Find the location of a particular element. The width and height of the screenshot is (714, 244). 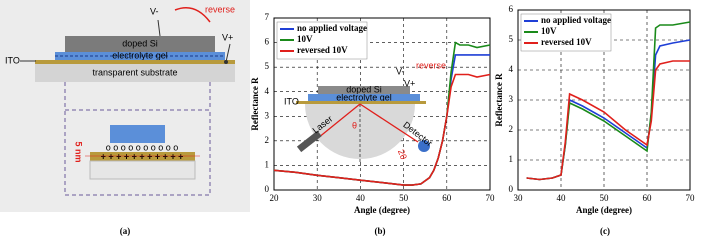

substrate-label: transparent substrate is located at coordinates (134, 72).